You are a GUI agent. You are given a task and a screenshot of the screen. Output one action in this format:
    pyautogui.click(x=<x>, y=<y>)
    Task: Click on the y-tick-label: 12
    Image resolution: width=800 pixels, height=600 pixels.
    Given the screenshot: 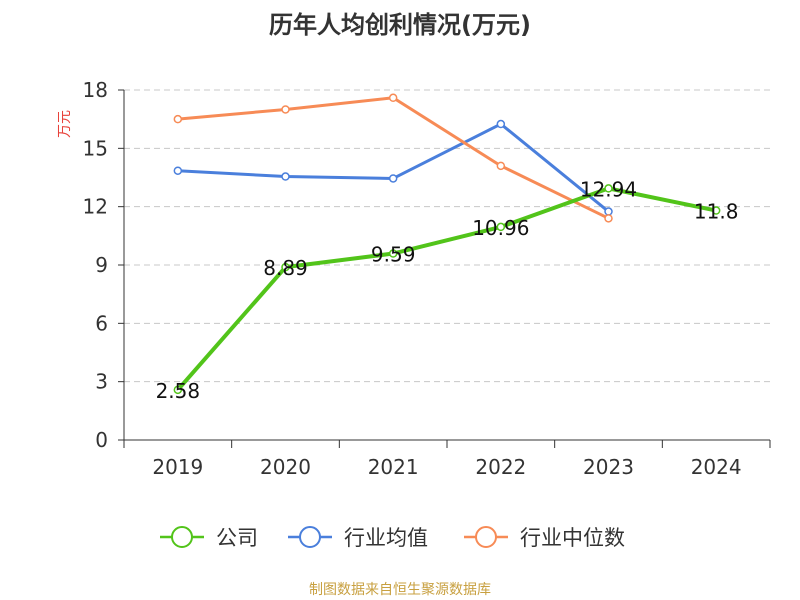 What is the action you would take?
    pyautogui.click(x=95, y=207)
    